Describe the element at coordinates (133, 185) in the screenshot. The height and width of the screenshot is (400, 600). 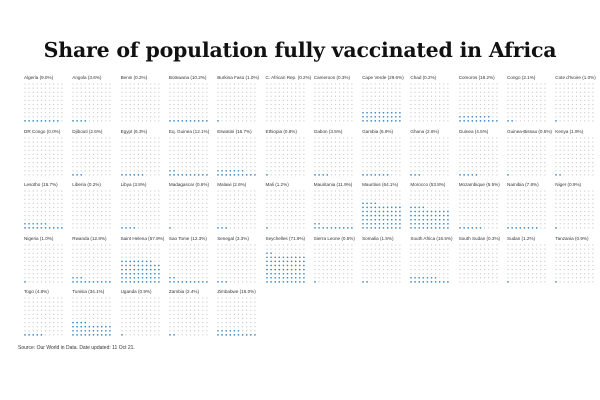
I see `panel-label: Libya (3.8%)` at that location.